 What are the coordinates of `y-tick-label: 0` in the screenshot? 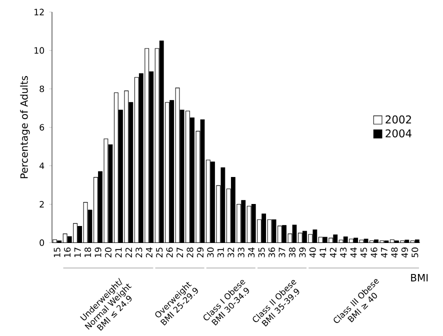 It's located at (42, 242).